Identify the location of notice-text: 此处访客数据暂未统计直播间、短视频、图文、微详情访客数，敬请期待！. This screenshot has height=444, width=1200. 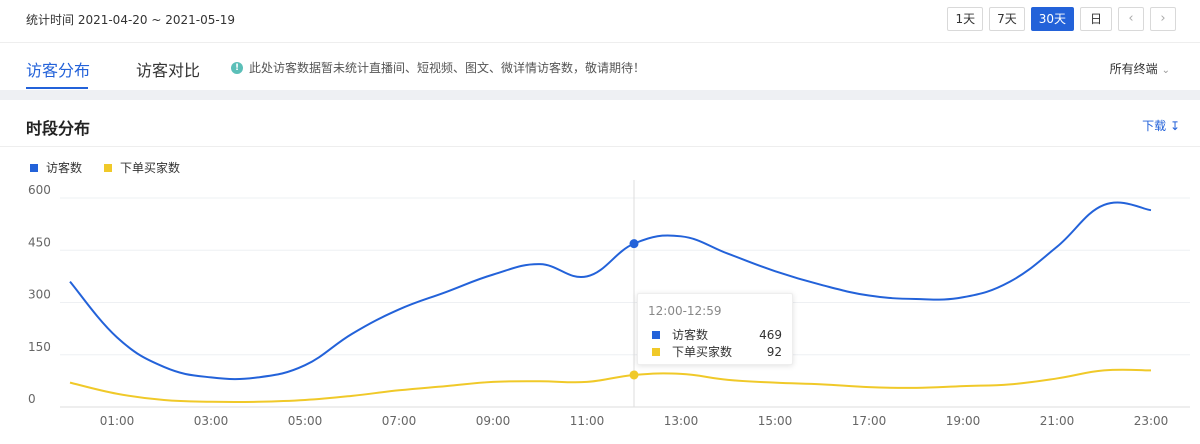
(447, 68).